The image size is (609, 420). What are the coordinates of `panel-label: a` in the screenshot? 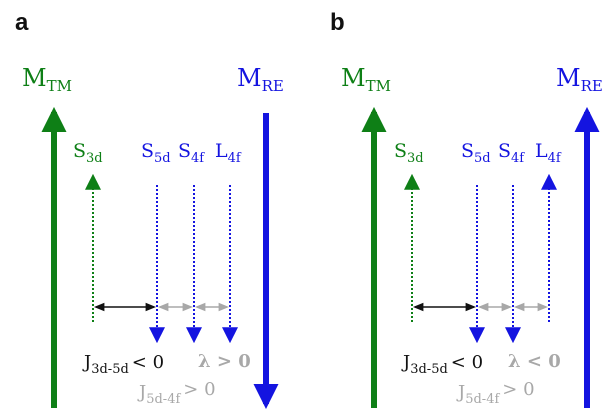 It's located at (22, 22).